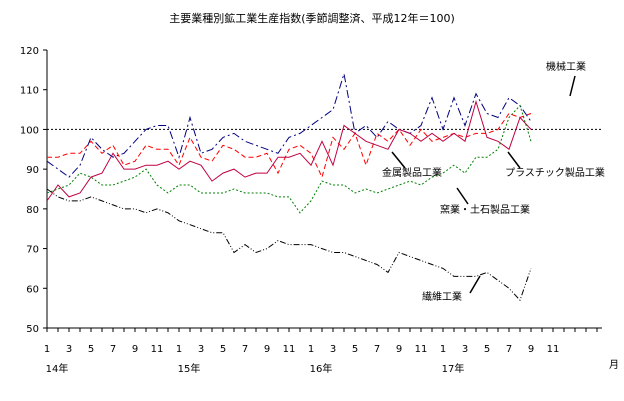 This screenshot has width=624, height=401. Describe the element at coordinates (442, 296) in the screenshot. I see `annotation-label: 繊維工業` at that location.